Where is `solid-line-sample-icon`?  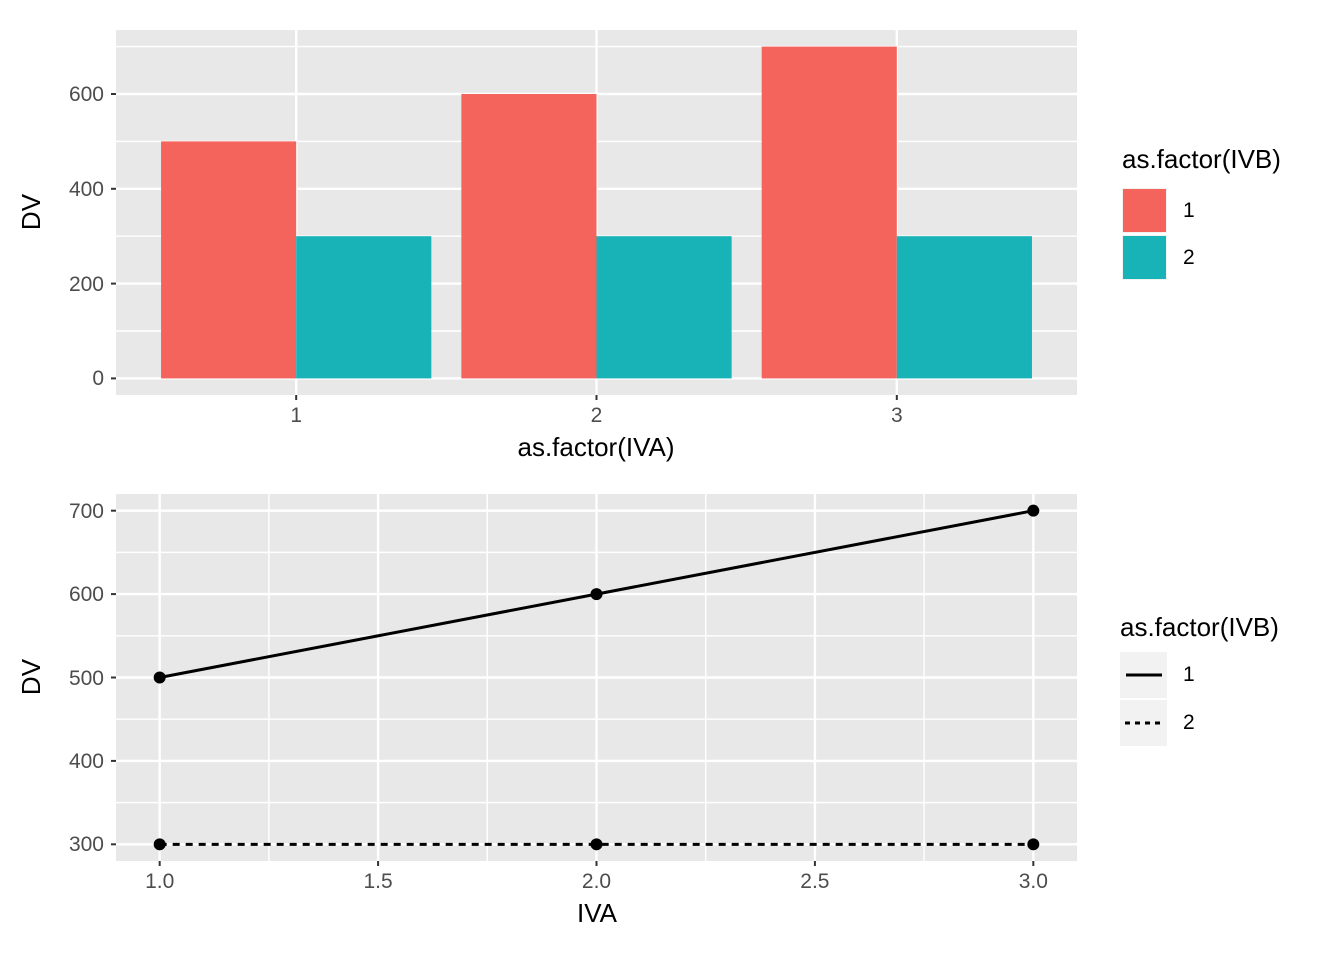 solid-line-sample-icon is located at coordinates (1144, 675).